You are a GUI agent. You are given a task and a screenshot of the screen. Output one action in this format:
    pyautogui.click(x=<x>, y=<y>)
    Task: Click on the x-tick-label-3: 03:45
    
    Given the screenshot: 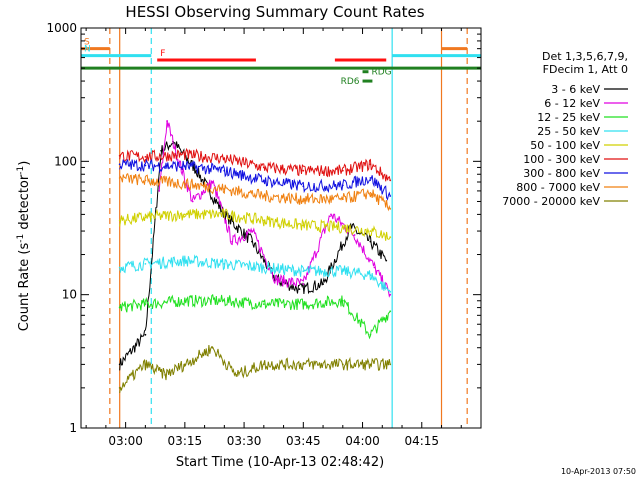 What is the action you would take?
    pyautogui.click(x=303, y=441)
    